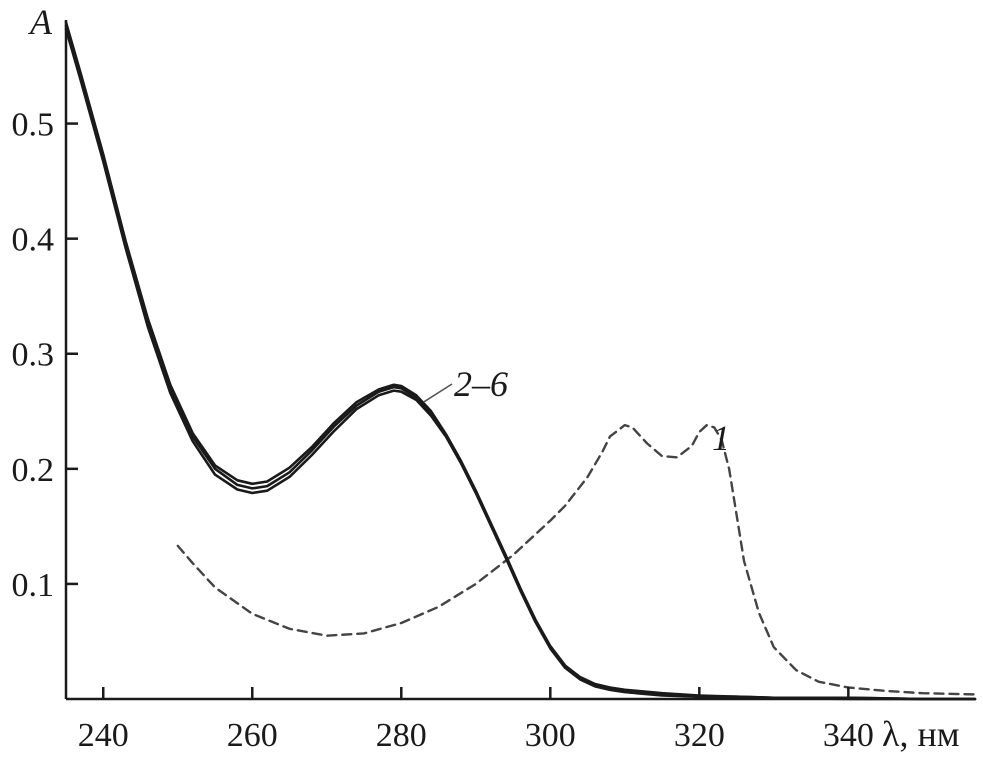  What do you see at coordinates (921, 734) in the screenshot?
I see `x-axis-label: λ, нм` at bounding box center [921, 734].